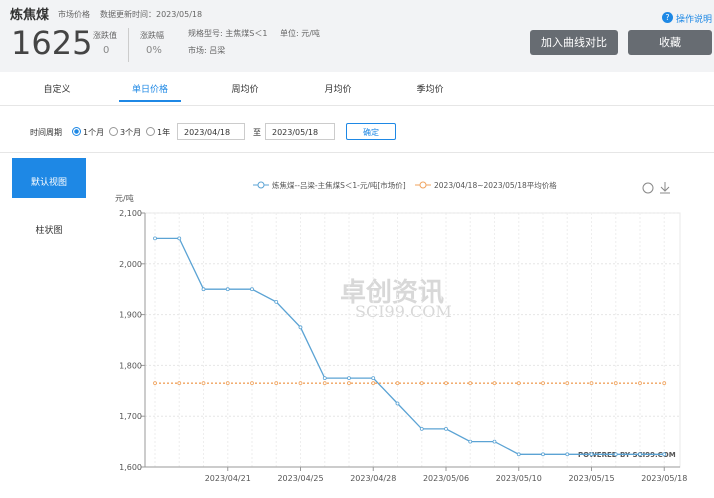  Describe the element at coordinates (665, 188) in the screenshot. I see `download-icon` at that location.